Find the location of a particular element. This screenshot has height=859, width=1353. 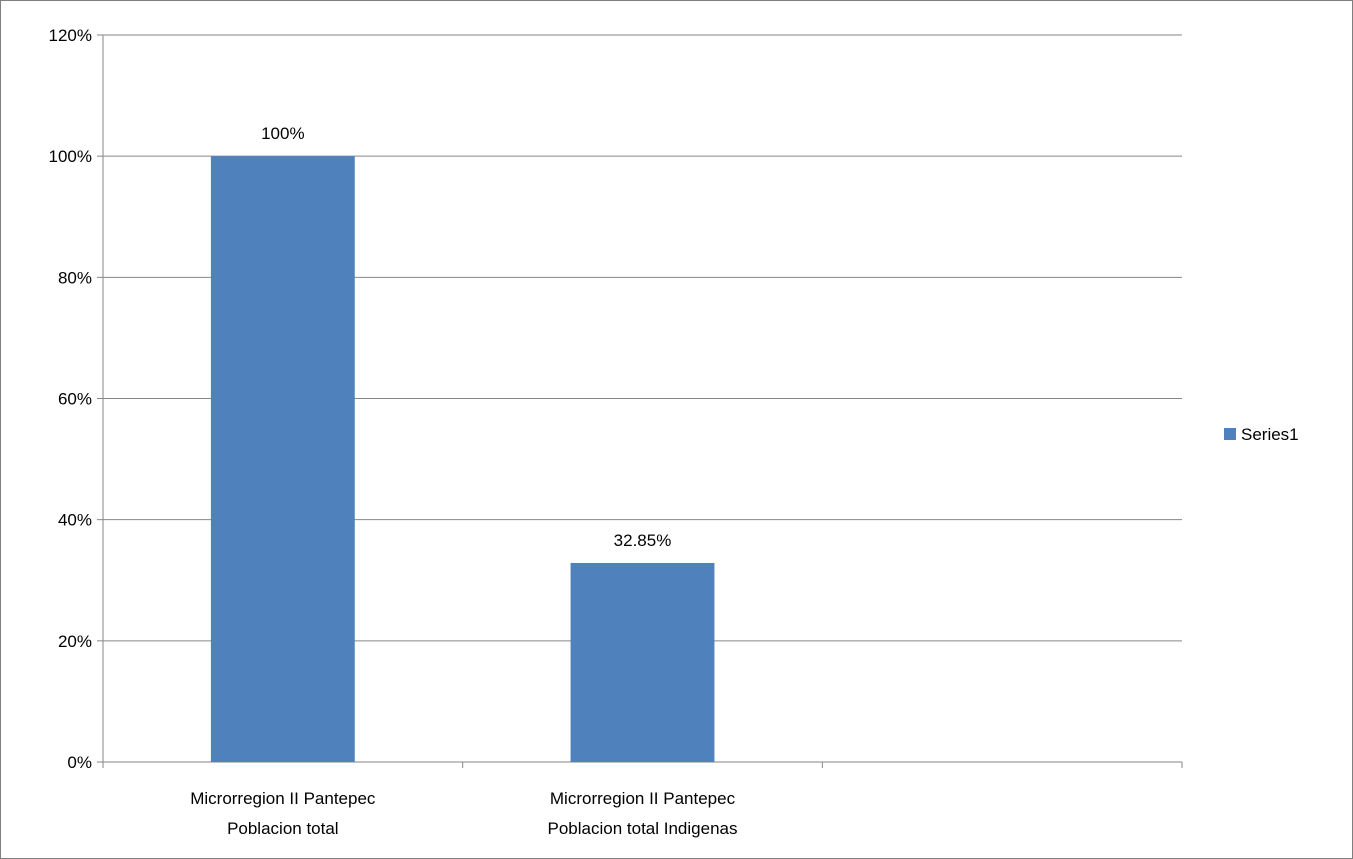

x-tick-label: Poblacion total is located at coordinates (283, 828).